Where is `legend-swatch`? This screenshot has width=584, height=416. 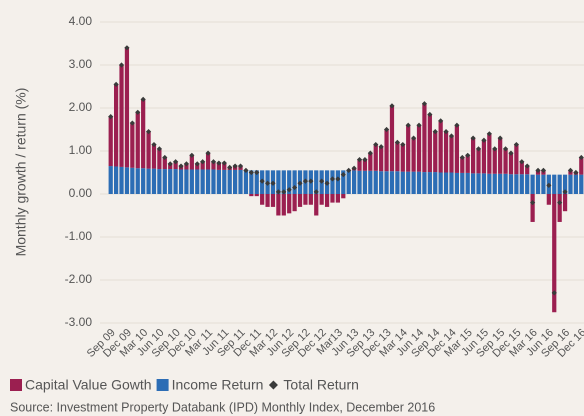
legend-swatch is located at coordinates (16, 385).